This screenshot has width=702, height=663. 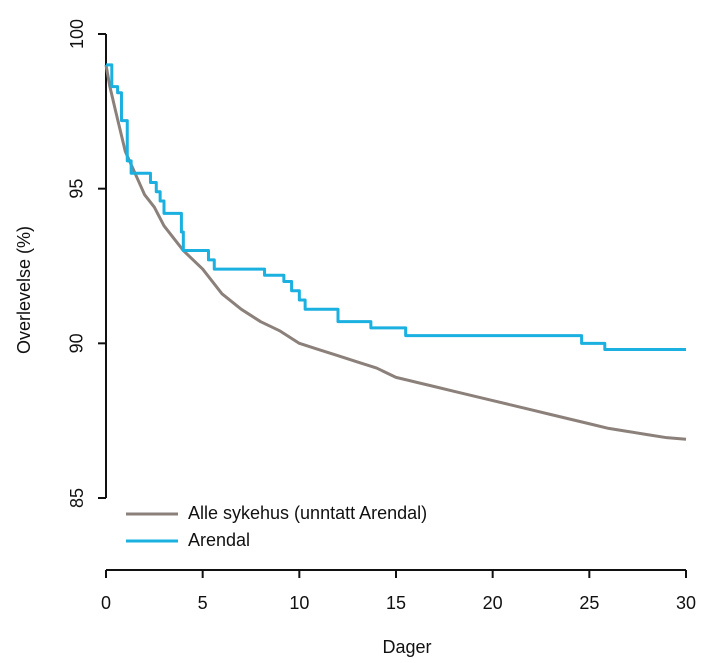 What do you see at coordinates (106, 603) in the screenshot?
I see `x-tick-label: 0` at bounding box center [106, 603].